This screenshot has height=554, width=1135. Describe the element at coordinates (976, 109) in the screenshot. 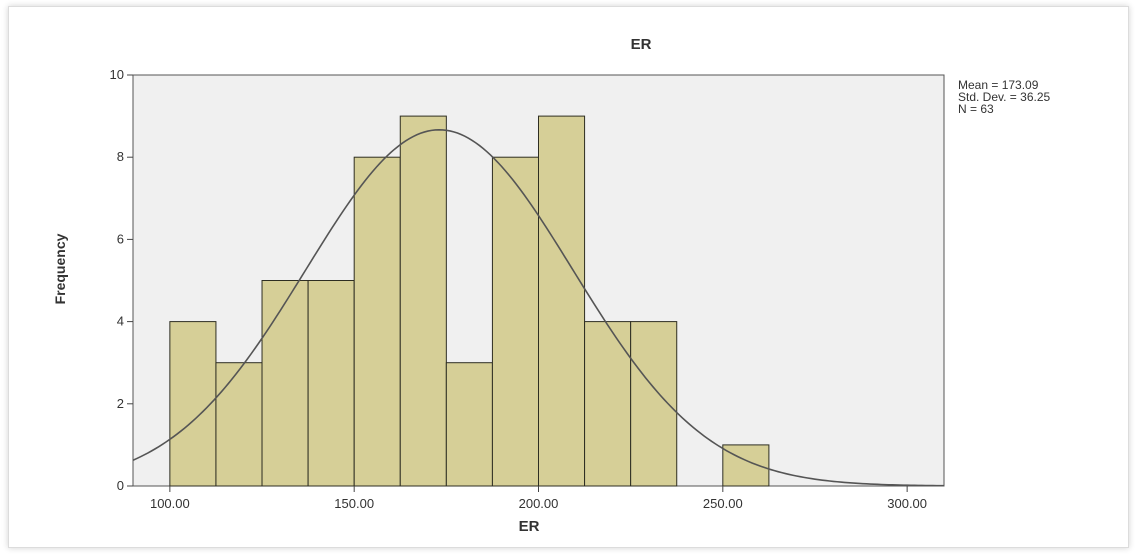

I see `stats-n: N = 63` at that location.